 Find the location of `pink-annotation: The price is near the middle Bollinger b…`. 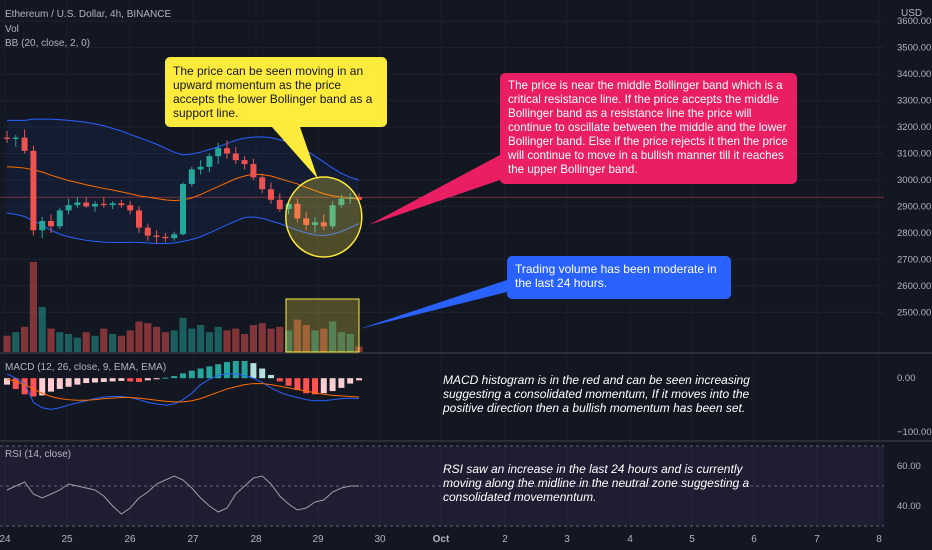

pink-annotation: The price is near the middle Bollinger b… is located at coordinates (648, 128).